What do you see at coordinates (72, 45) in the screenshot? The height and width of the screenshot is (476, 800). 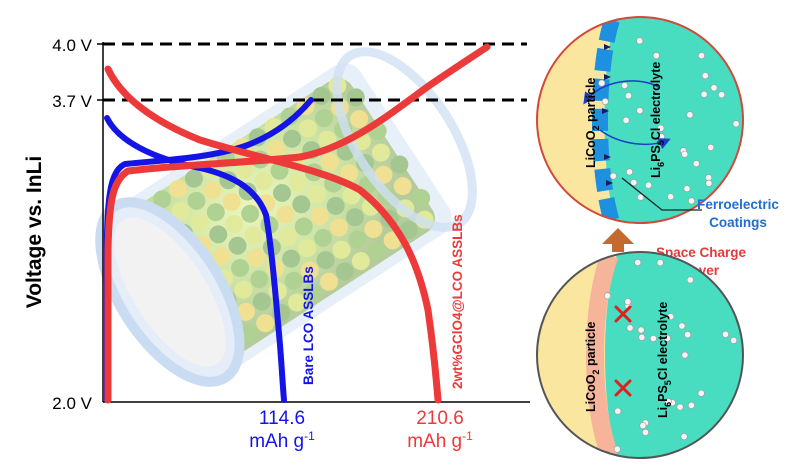 I see `tick-label-4v: 4.0 V` at bounding box center [72, 45].